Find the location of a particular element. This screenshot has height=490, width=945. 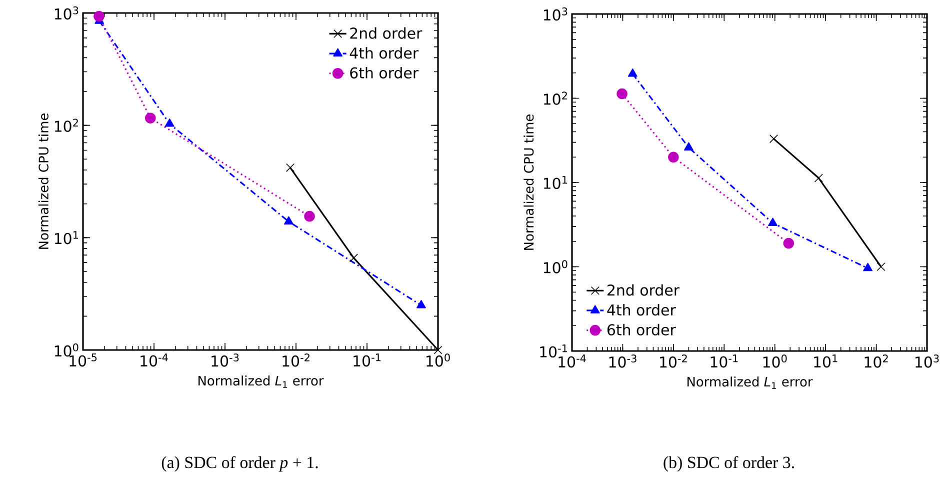

x-tick-label: 10$^{2}$ is located at coordinates (876, 361).